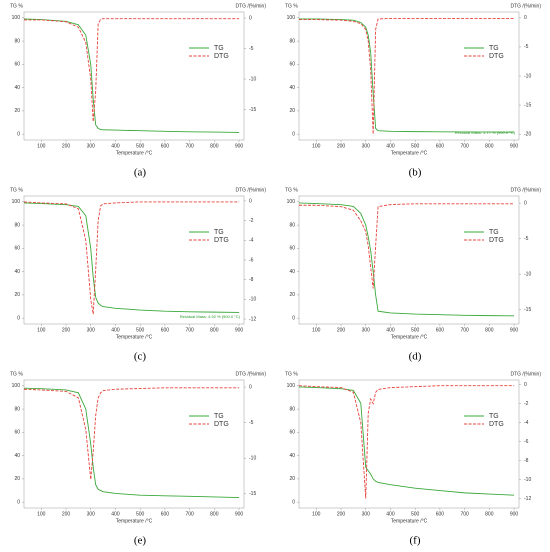  Describe the element at coordinates (526, 404) in the screenshot. I see `y2-tick-label: -2` at that location.